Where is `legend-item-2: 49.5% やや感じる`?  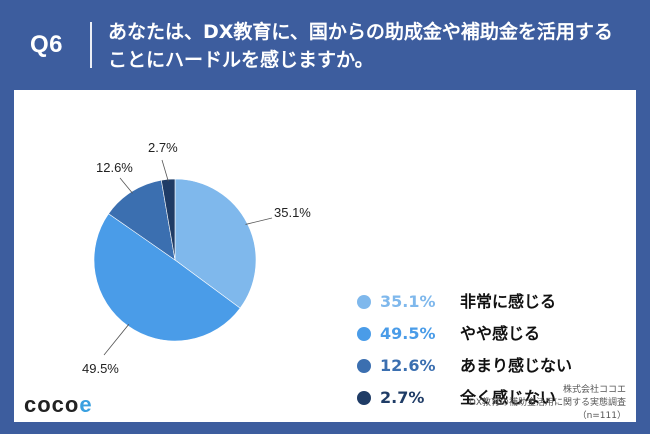 legend-item-2: 49.5% やや感じる is located at coordinates (497, 334).